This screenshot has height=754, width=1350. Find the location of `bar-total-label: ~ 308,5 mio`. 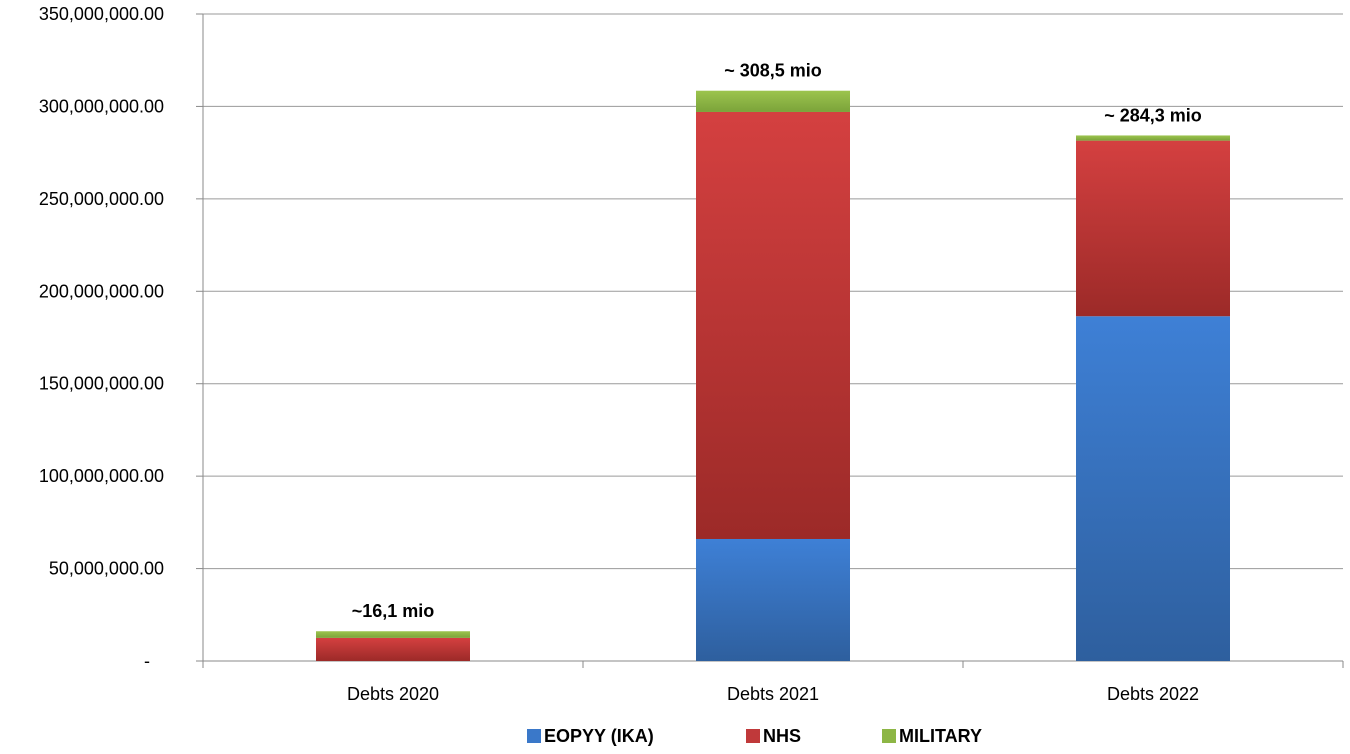

bar-total-label: ~ 308,5 mio is located at coordinates (773, 71).